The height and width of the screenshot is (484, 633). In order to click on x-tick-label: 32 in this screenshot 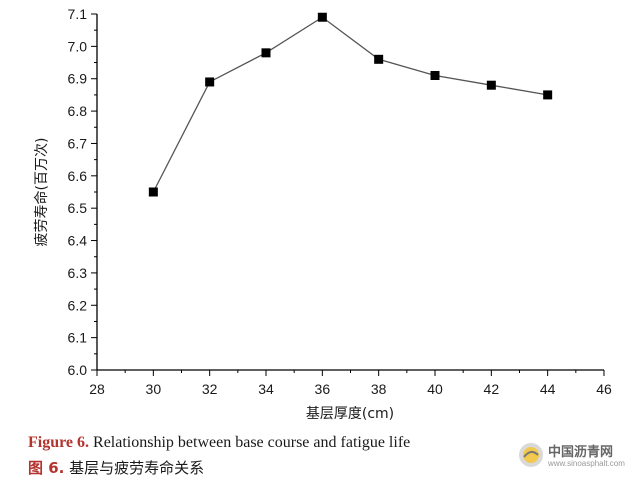, I will do `click(210, 389)`.